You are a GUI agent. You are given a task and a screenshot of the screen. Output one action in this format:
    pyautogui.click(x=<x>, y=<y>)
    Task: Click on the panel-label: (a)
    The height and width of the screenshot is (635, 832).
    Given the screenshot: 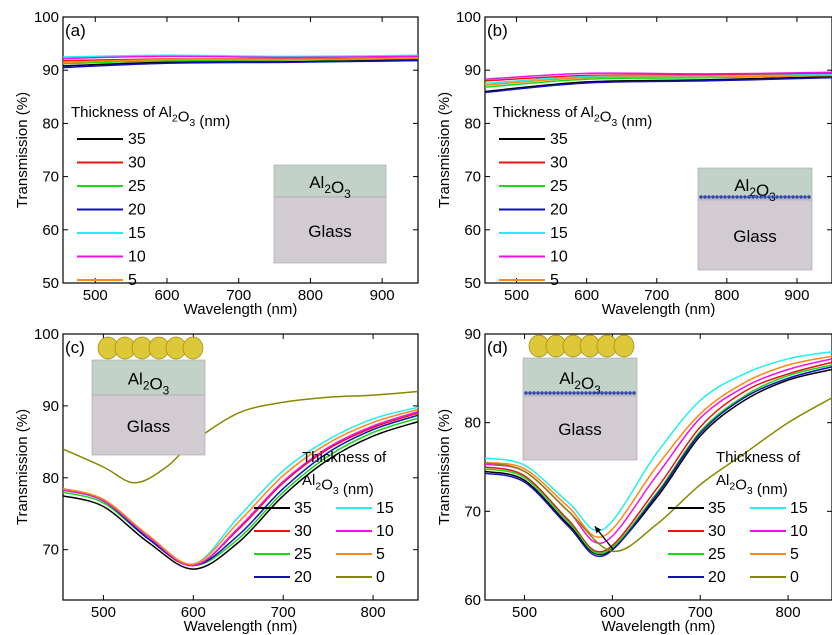 What is the action you would take?
    pyautogui.click(x=75, y=30)
    